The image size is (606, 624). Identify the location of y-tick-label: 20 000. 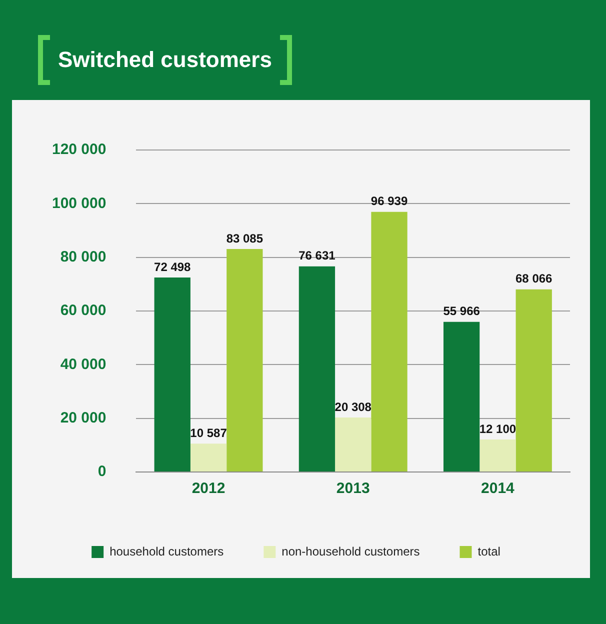
(83, 417).